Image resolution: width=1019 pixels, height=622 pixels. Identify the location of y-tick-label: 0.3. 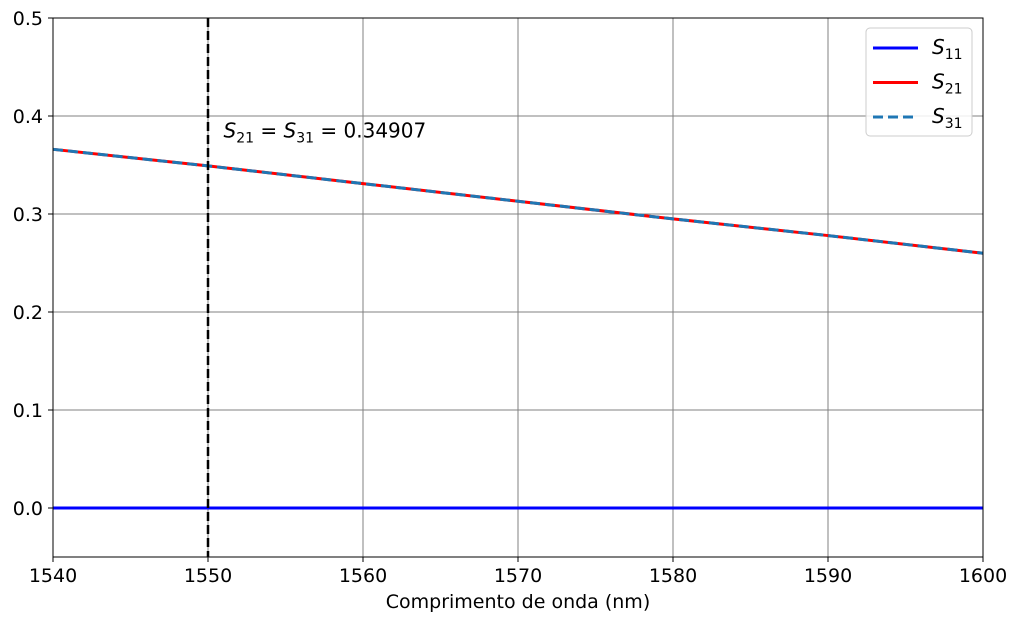
(28, 215).